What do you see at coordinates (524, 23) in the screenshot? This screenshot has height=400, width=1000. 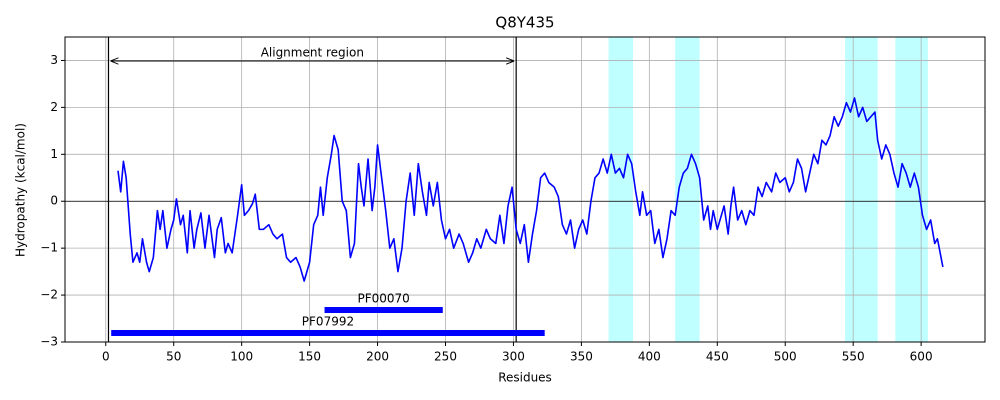 I see `chart-title: Q8Y435` at bounding box center [524, 23].